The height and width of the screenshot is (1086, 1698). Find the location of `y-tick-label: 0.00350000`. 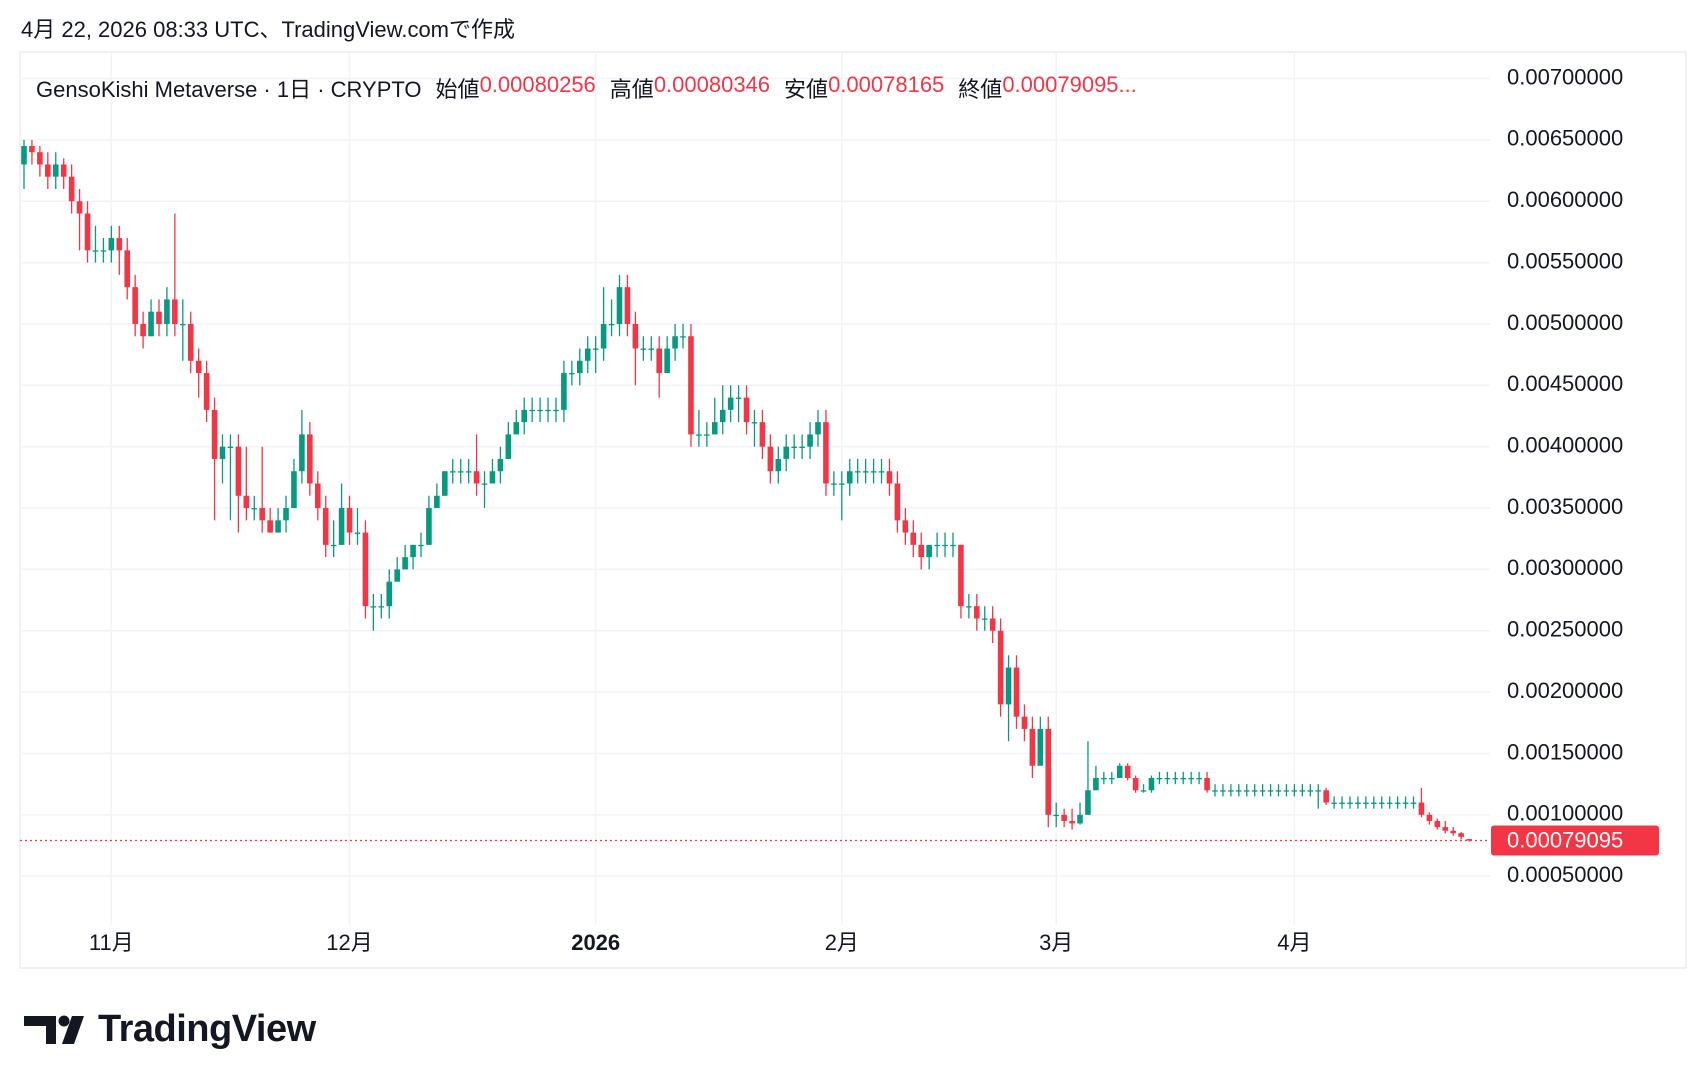

y-tick-label: 0.00350000 is located at coordinates (1565, 506).